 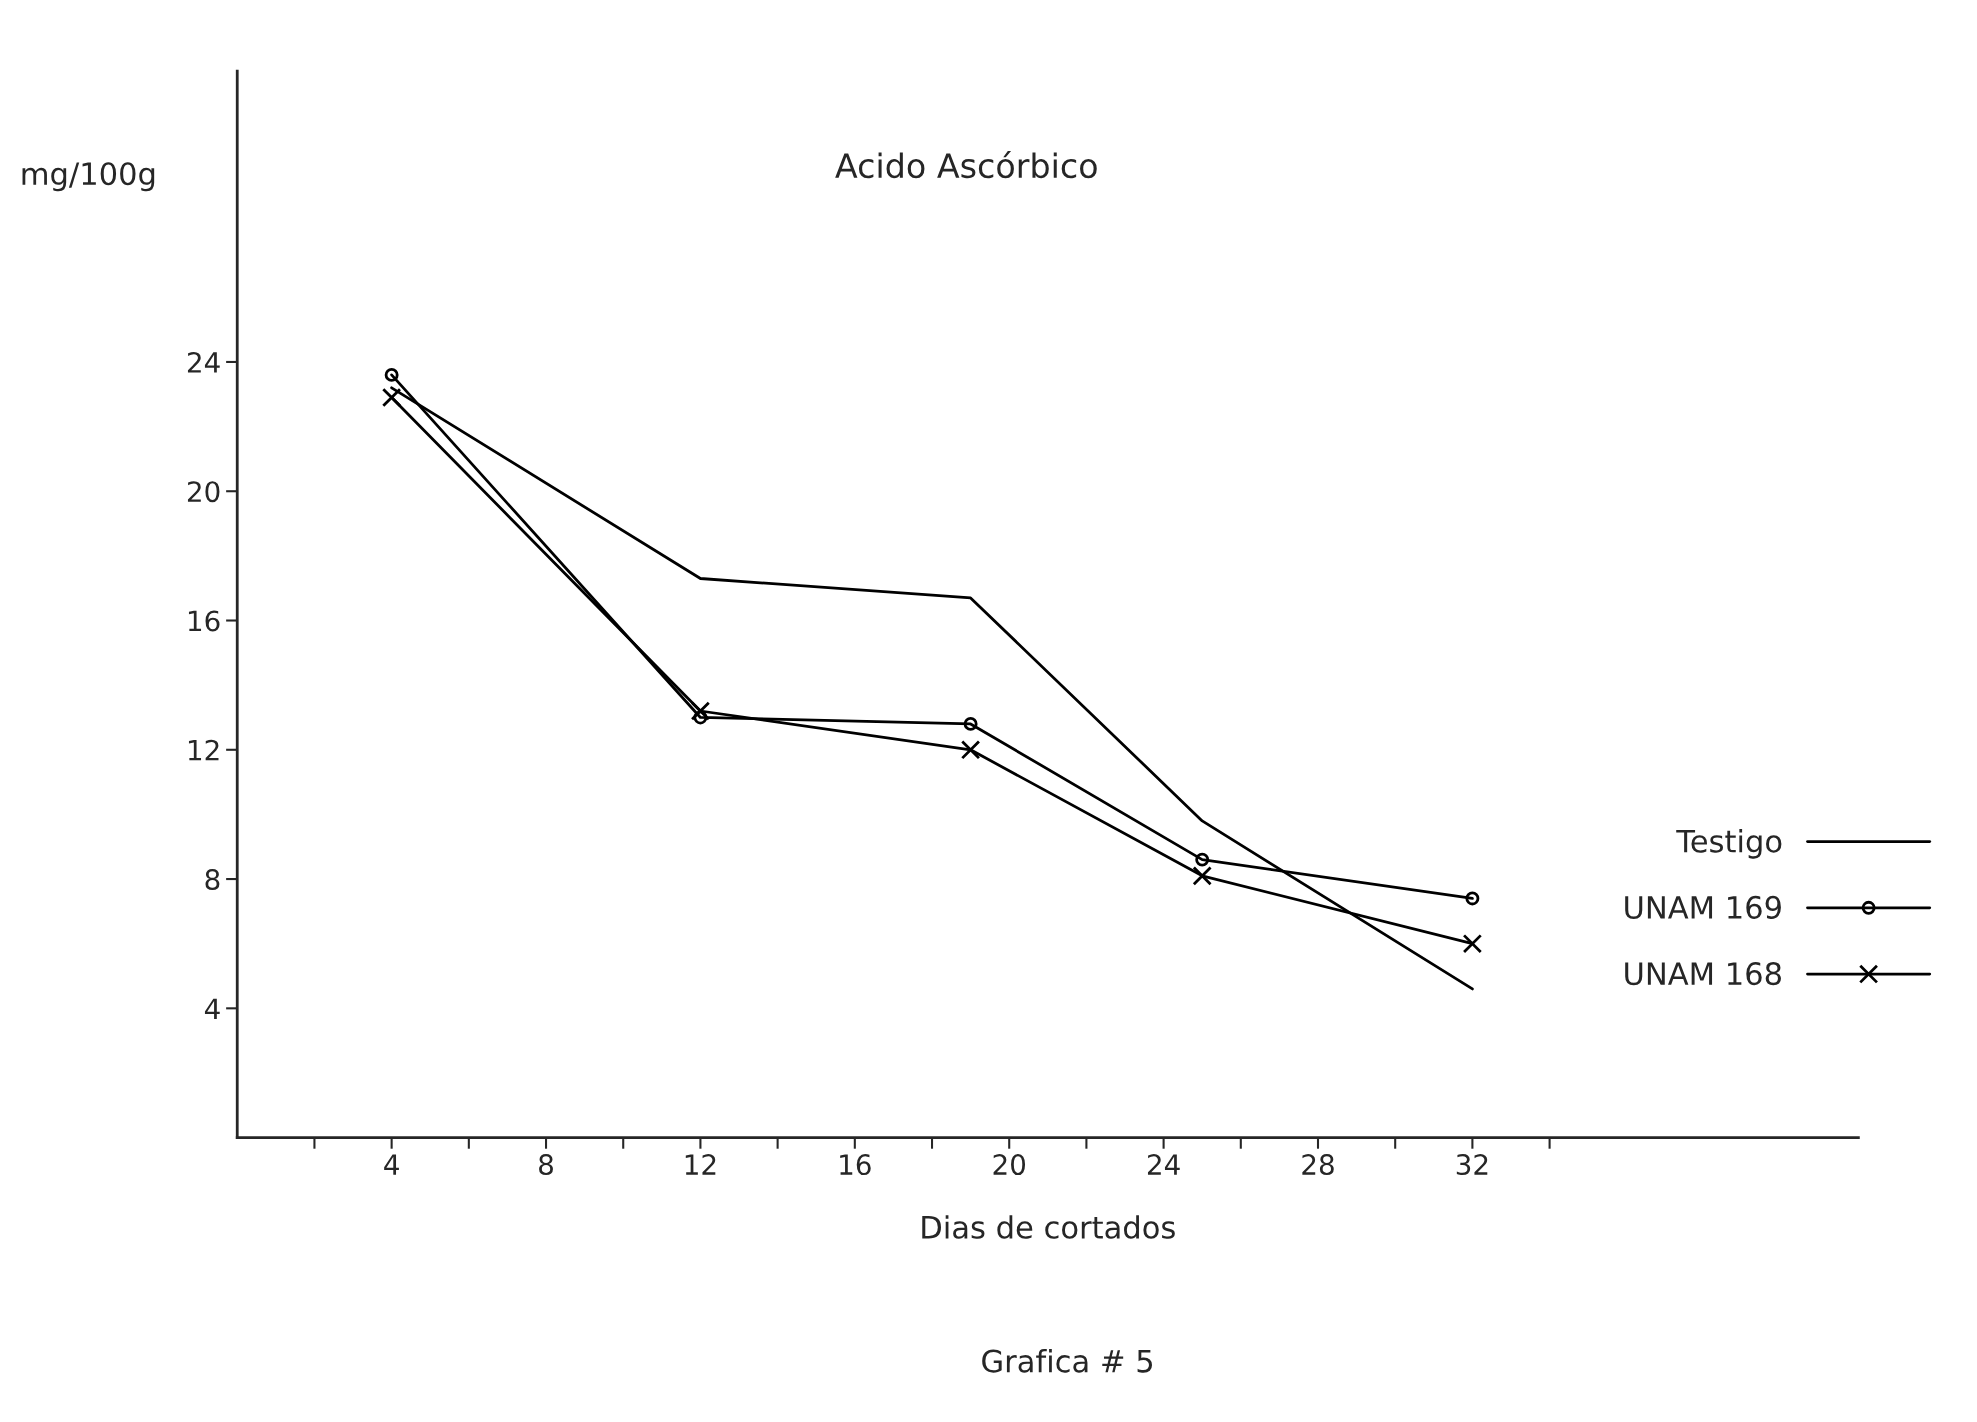 What do you see at coordinates (700, 1164) in the screenshot?
I see `x-tick-label: 12` at bounding box center [700, 1164].